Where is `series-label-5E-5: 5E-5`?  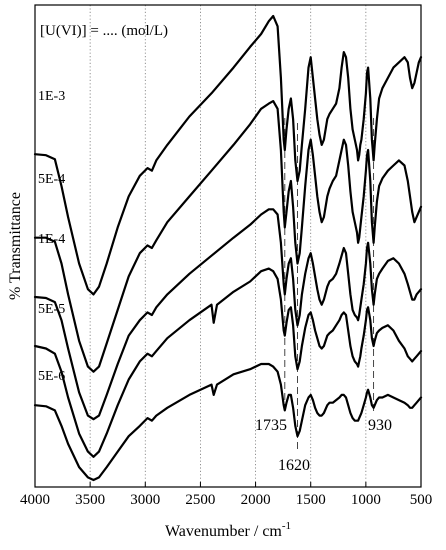
series-label-5E-5: 5E-5 is located at coordinates (51, 309).